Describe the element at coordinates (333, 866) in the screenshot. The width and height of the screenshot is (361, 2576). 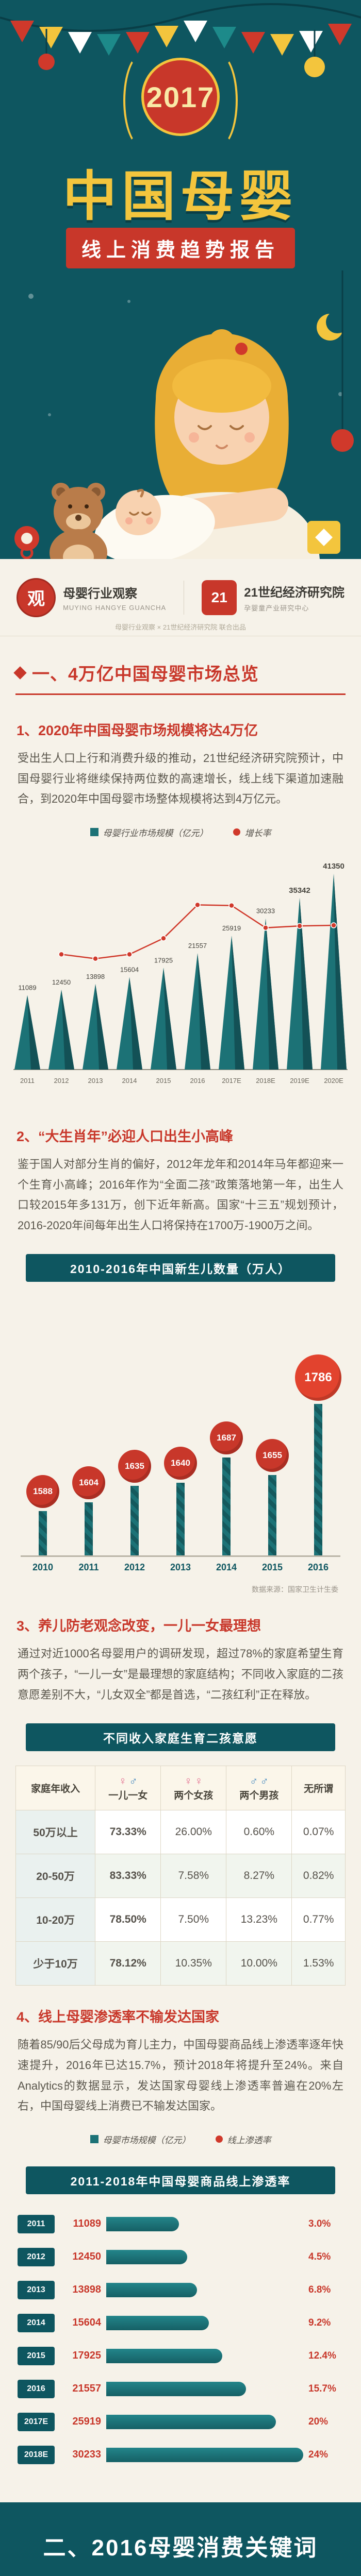
I see `svg-text: 41350` at that location.